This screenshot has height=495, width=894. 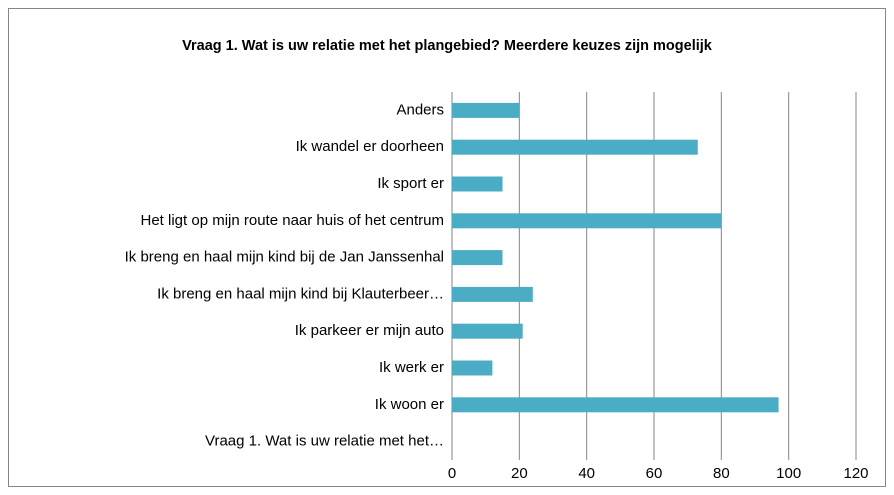 What do you see at coordinates (409, 404) in the screenshot?
I see `y-tick-label: Ik woon er` at bounding box center [409, 404].